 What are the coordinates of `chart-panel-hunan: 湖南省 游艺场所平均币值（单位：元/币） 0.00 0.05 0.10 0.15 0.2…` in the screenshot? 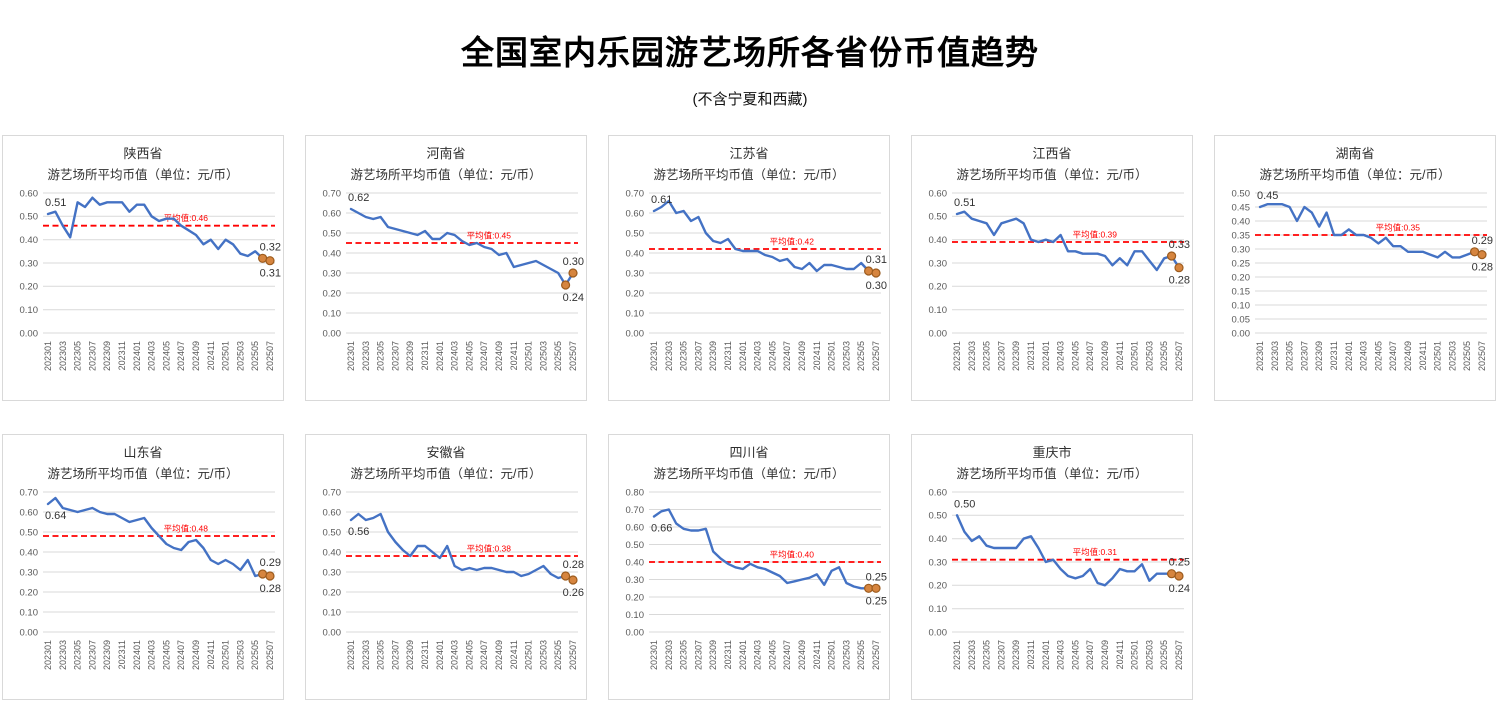 It's located at (1355, 268).